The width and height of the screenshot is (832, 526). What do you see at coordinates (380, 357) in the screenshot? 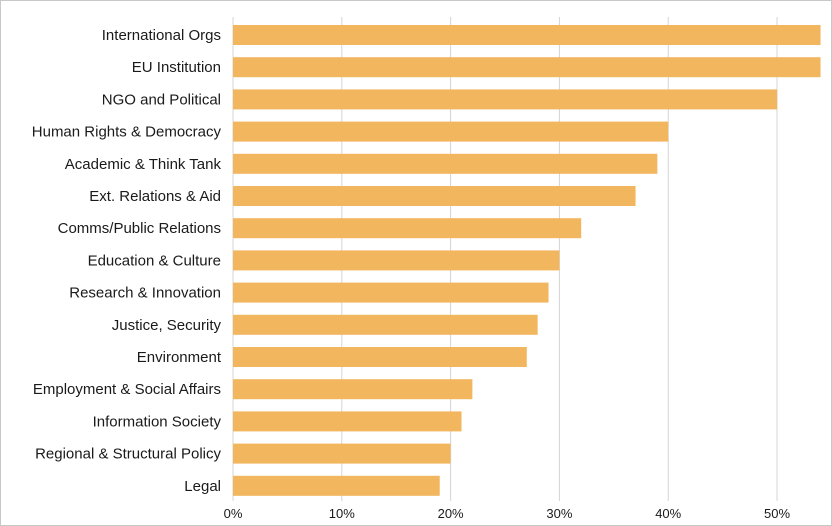
I see `bar-environment` at bounding box center [380, 357].